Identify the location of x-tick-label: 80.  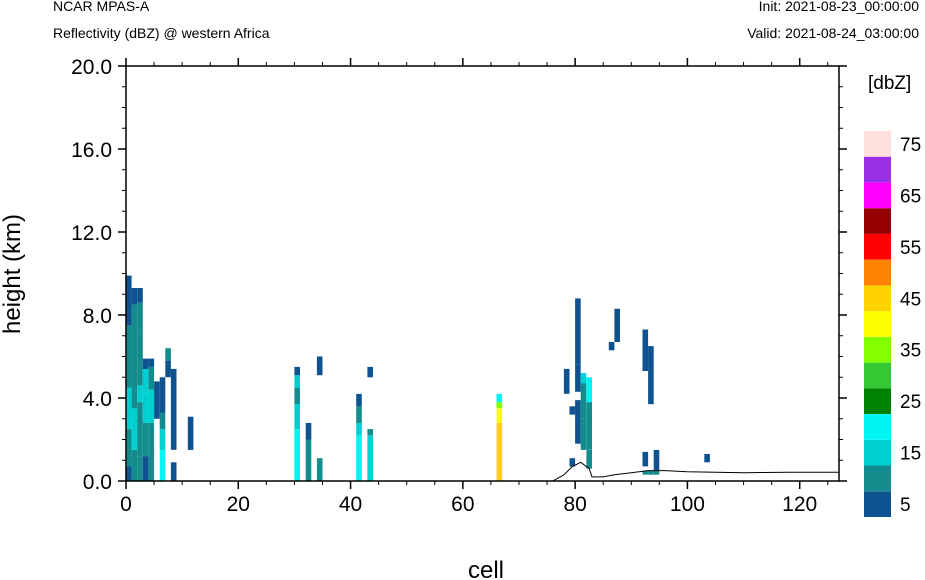
(574, 504).